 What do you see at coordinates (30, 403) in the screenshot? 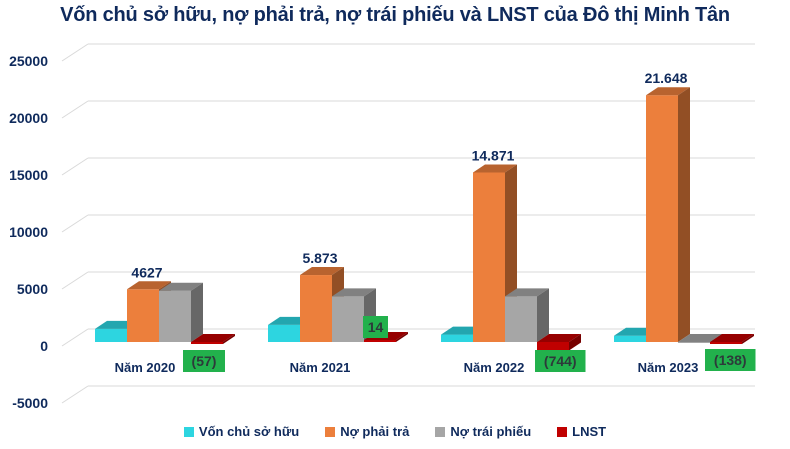
I see `y-axis-tick: -5000` at bounding box center [30, 403].